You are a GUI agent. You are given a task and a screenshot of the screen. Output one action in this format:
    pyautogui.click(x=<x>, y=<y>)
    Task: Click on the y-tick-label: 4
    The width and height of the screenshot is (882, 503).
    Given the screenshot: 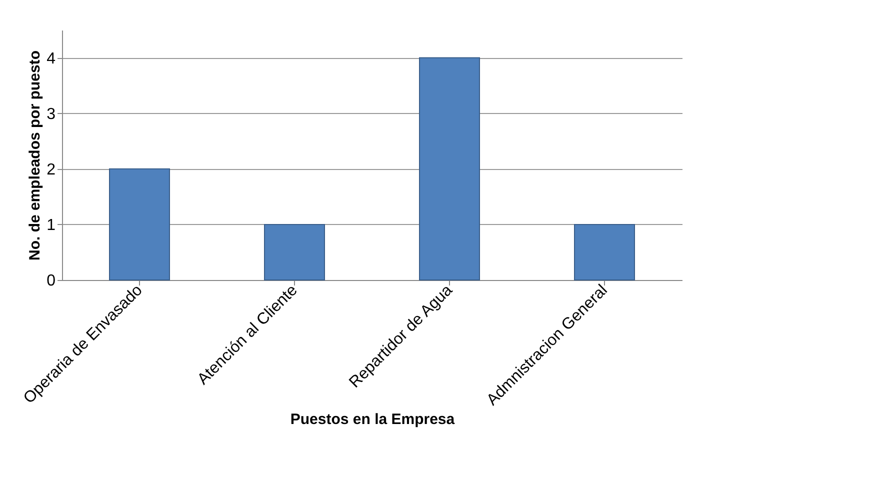 What is the action you would take?
    pyautogui.click(x=51, y=59)
    